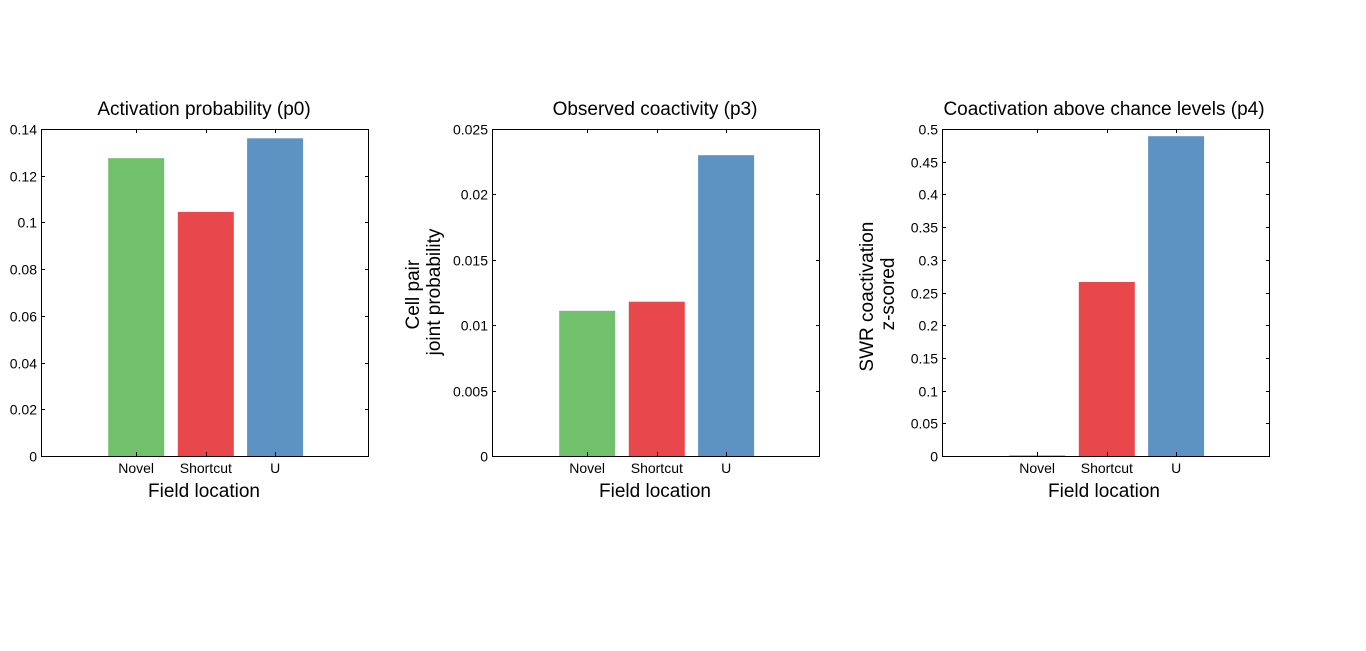 This screenshot has height=651, width=1366. I want to click on plot-area: 0 0.005 0.01 0.015 0.02 0.025 Novel Shortcut U, so click(636, 299).